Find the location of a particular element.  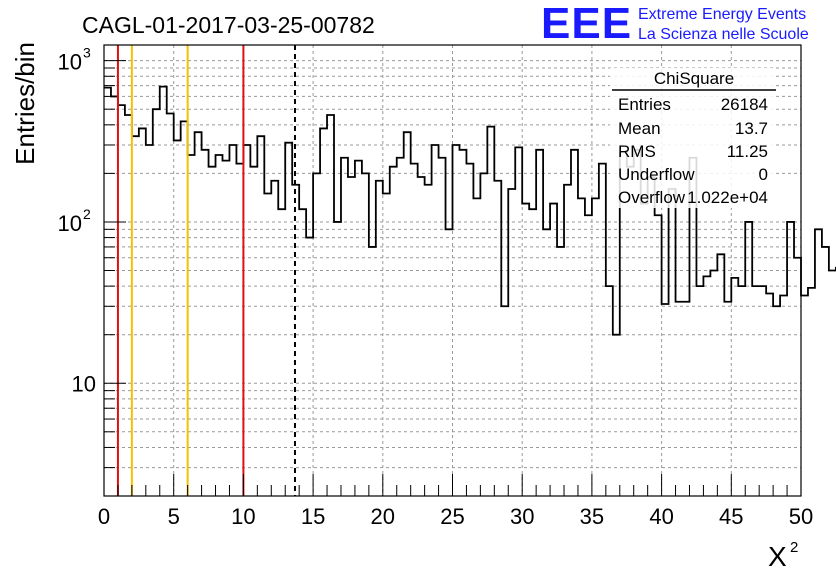

x-tick-label: 15 is located at coordinates (313, 516).